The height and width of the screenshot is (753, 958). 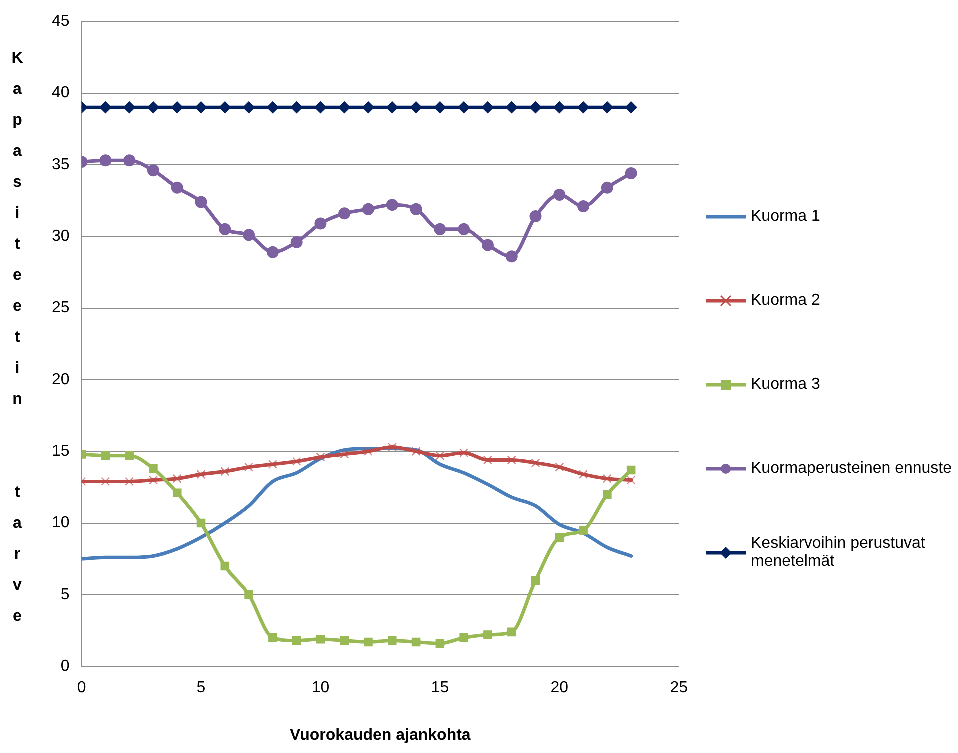 What do you see at coordinates (61, 165) in the screenshot?
I see `y-tick-label: 35` at bounding box center [61, 165].